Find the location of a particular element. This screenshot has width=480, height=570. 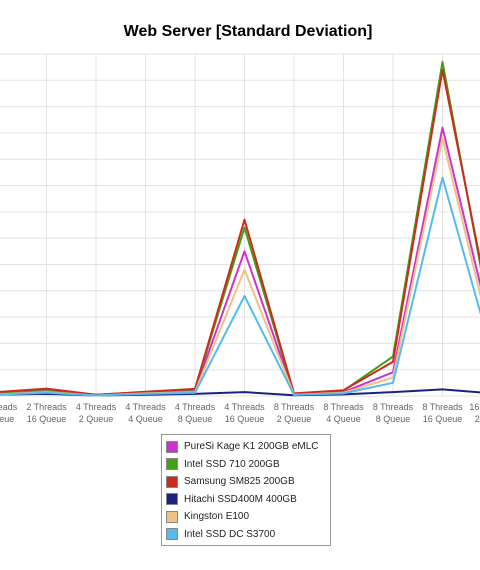

legend-item: Samsung SM825 200GB is located at coordinates (246, 482).